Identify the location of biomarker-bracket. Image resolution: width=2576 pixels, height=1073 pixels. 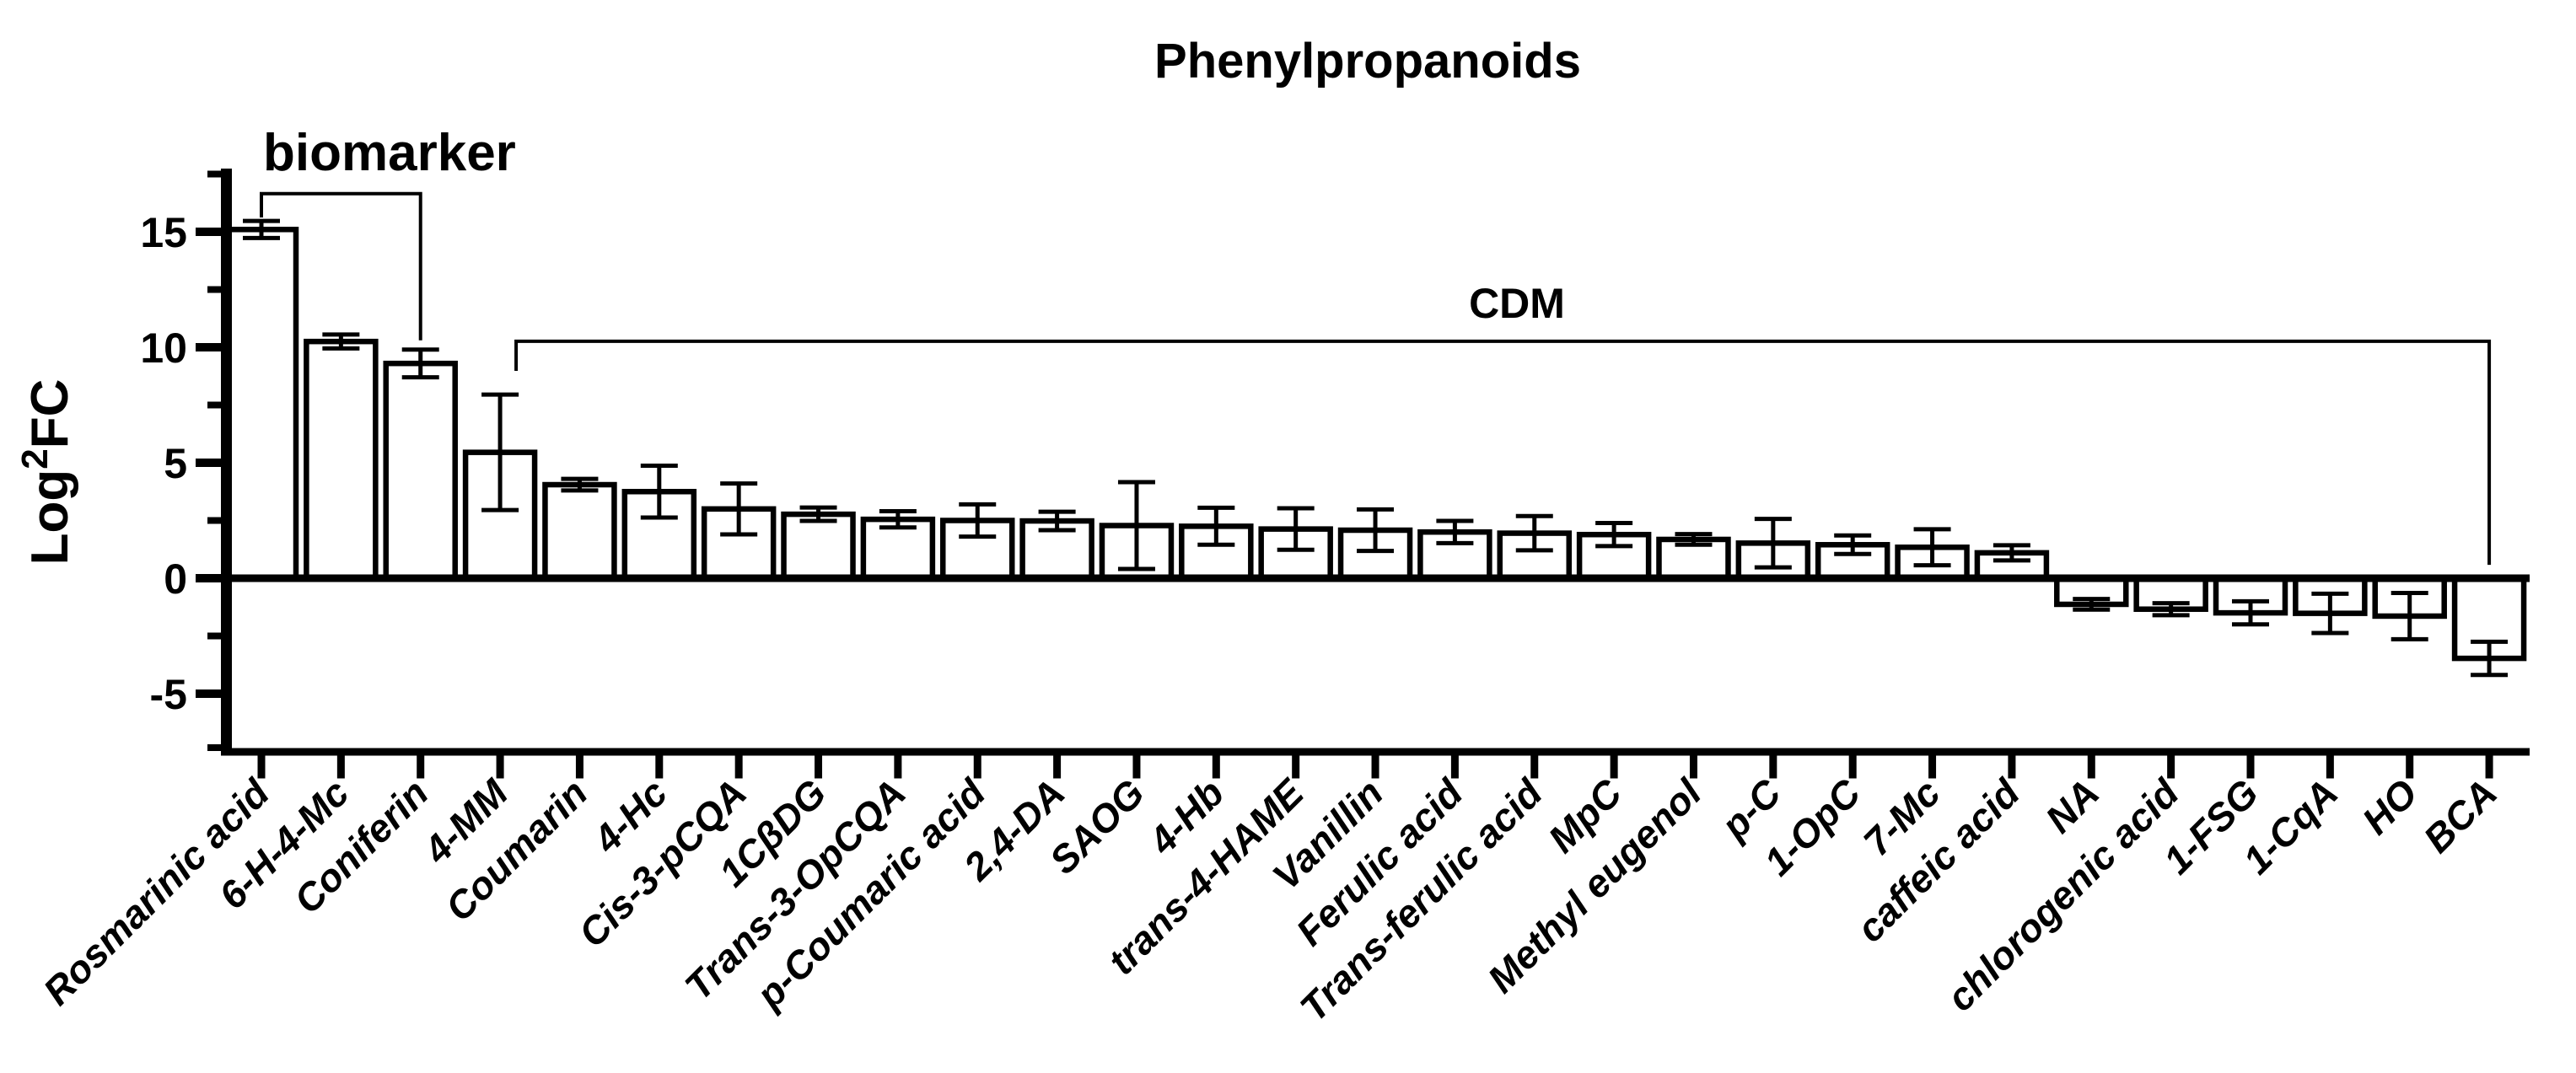
(341, 266).